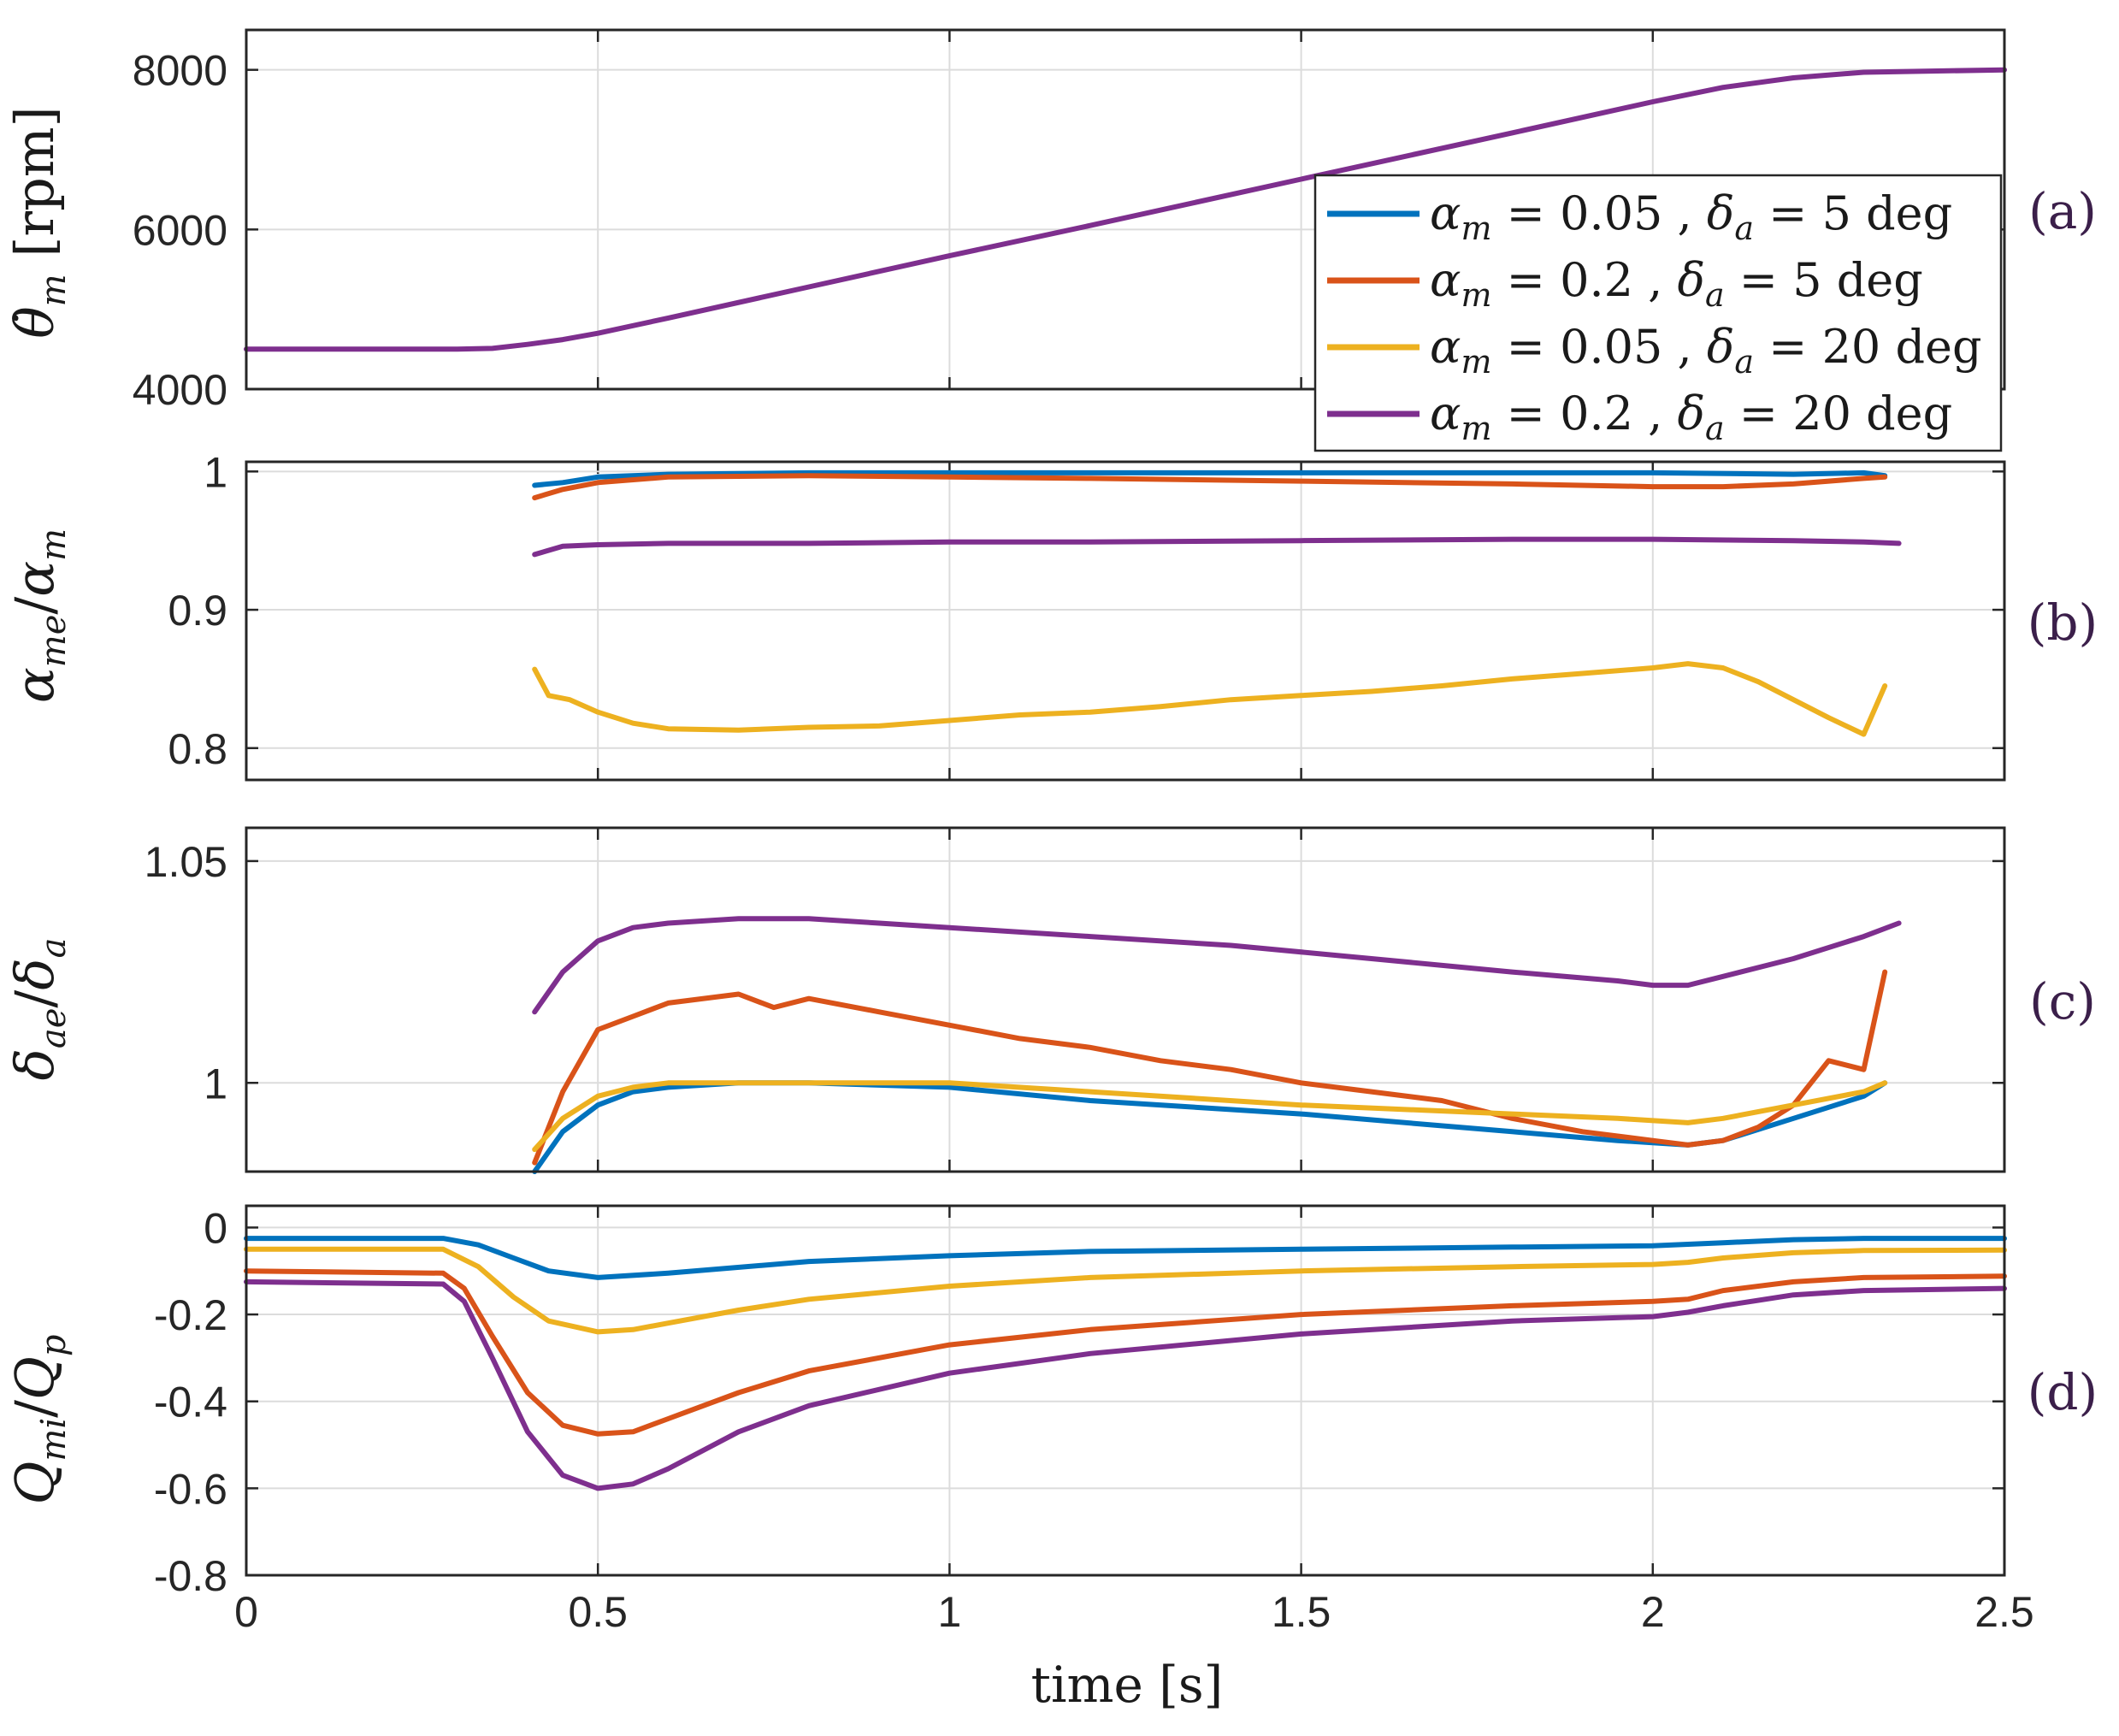  I want to click on legend-entry-label: αm = 0.2 , δa = 20 deg, so click(1691, 417).